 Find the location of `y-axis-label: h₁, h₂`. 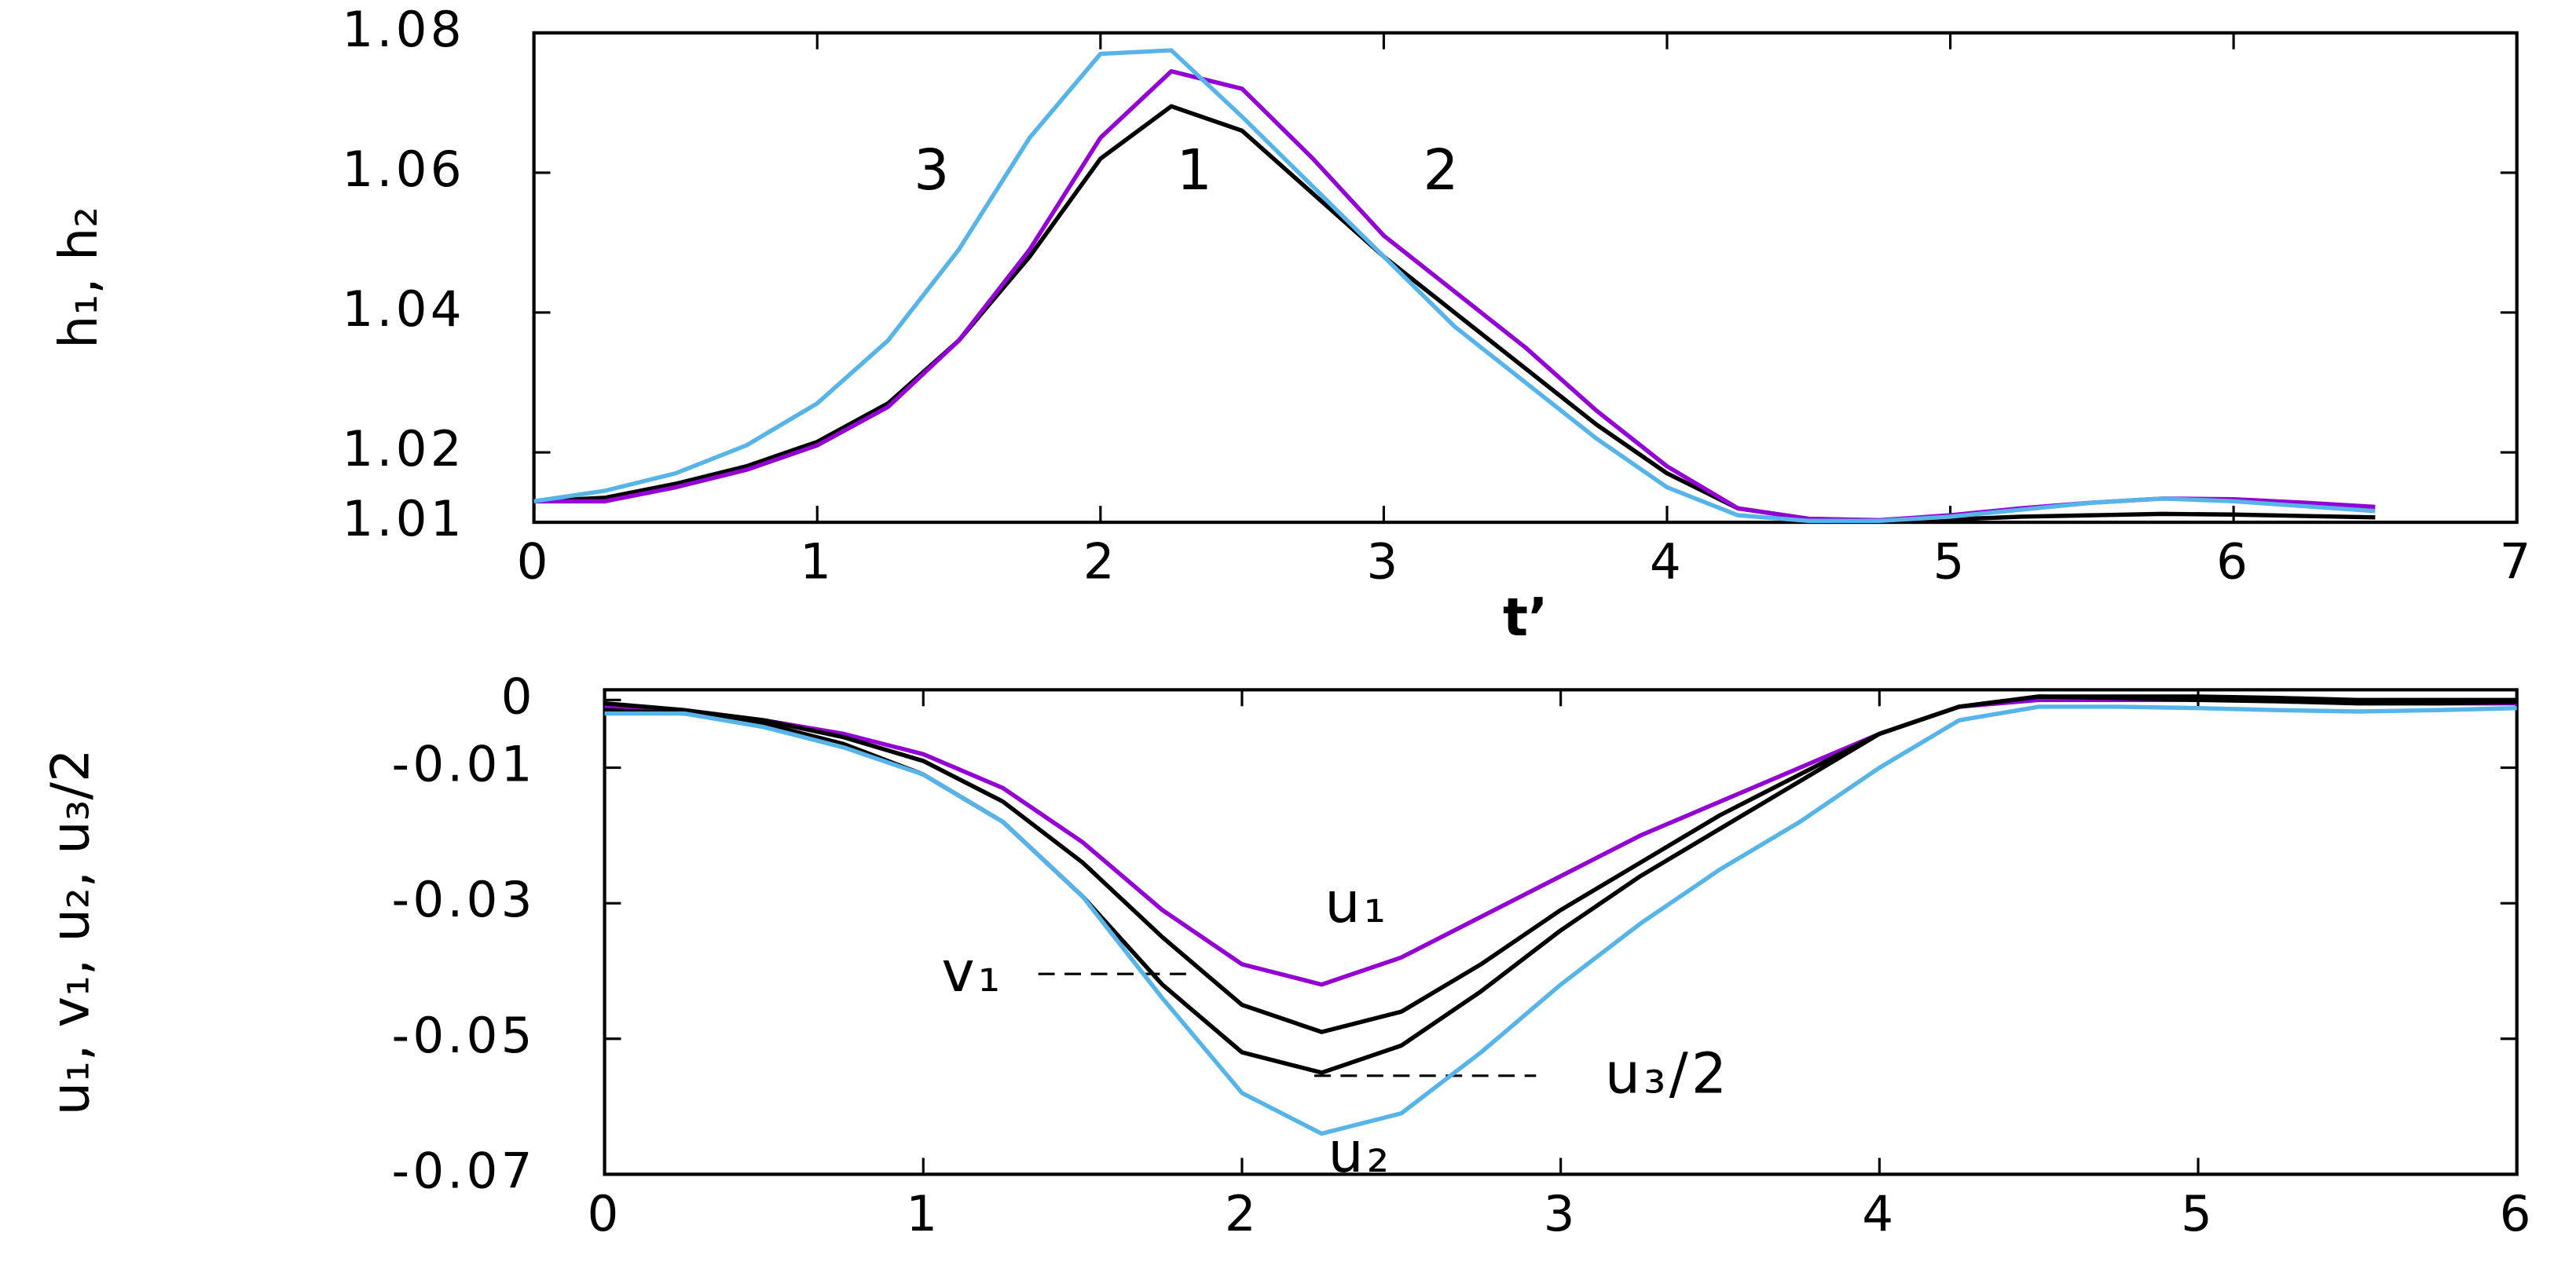

y-axis-label: h₁, h₂ is located at coordinates (78, 278).